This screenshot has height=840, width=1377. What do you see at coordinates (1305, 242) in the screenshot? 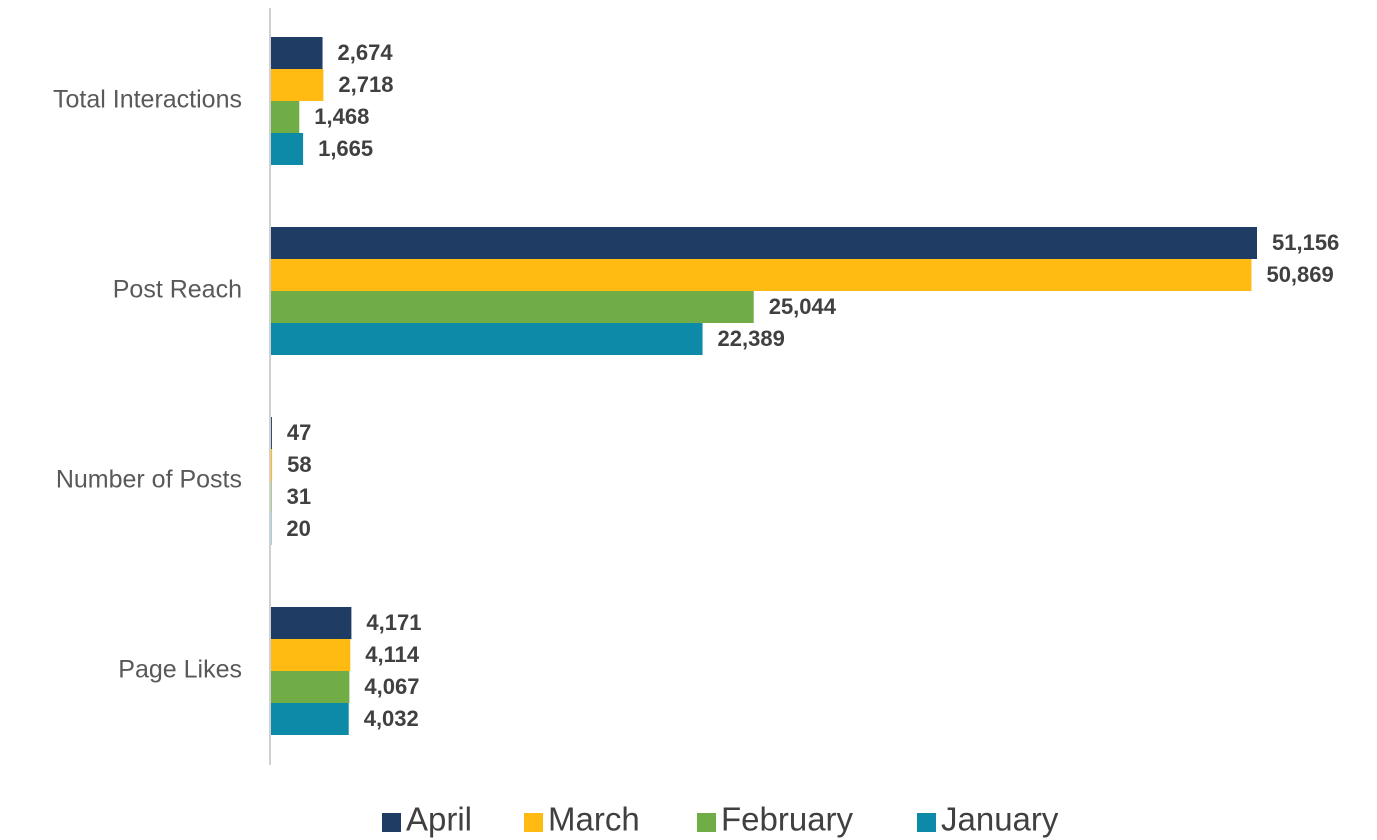
I see `value-label: 51,156` at bounding box center [1305, 242].